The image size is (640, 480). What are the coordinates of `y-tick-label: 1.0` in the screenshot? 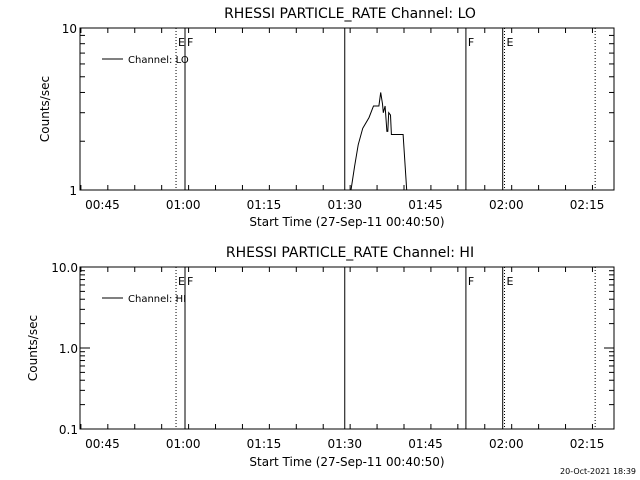 It's located at (68, 349).